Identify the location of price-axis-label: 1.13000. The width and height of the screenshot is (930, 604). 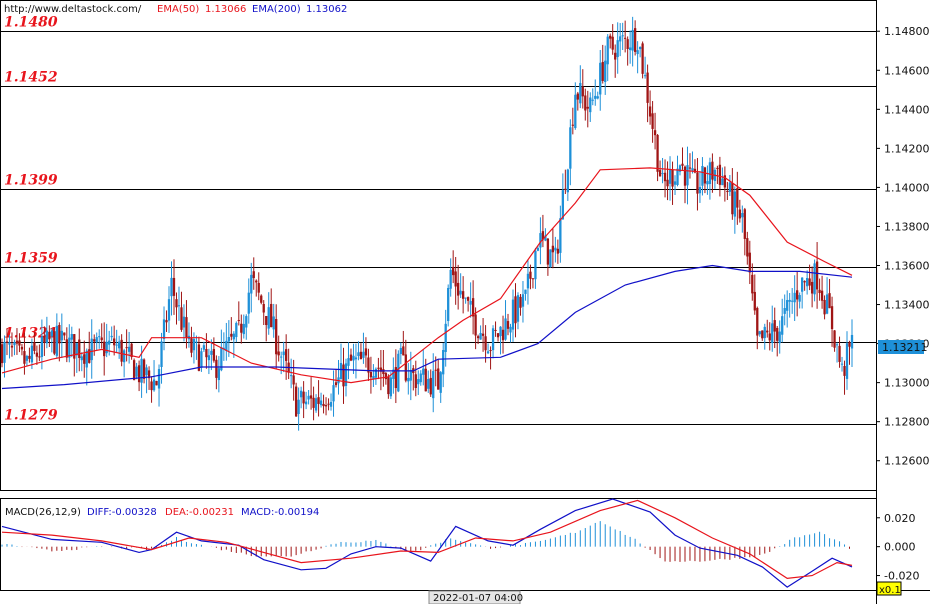
(907, 383).